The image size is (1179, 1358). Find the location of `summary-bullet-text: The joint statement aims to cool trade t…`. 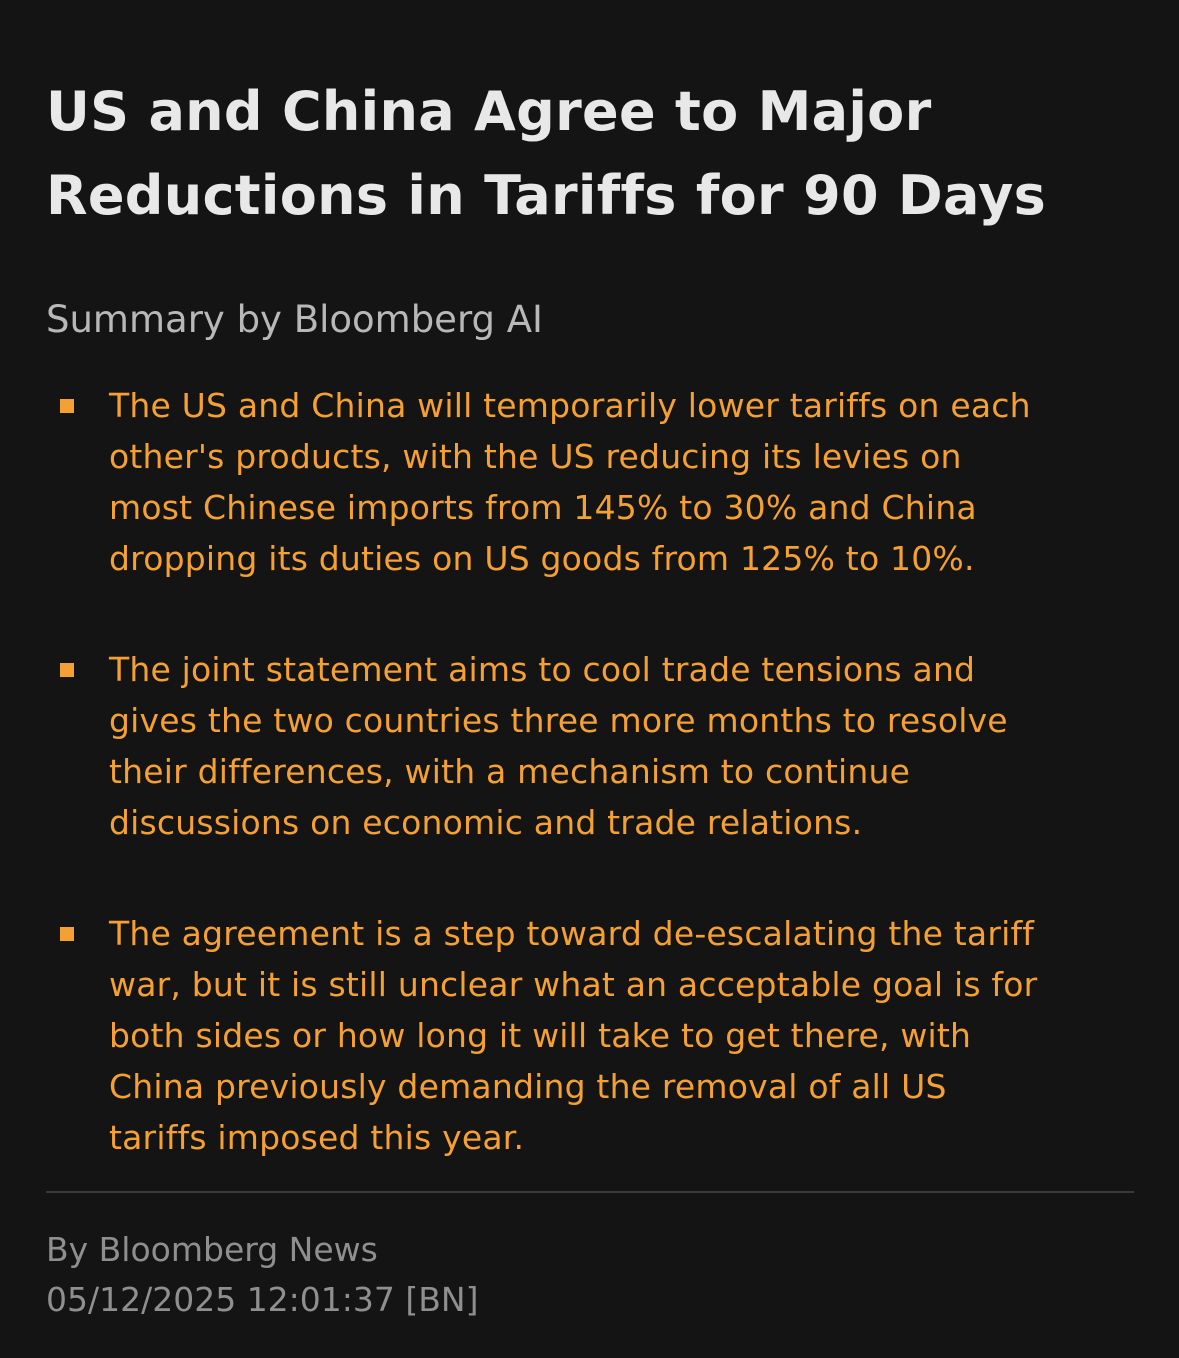

summary-bullet-text: The joint statement aims to cool trade t… is located at coordinates (558, 746).